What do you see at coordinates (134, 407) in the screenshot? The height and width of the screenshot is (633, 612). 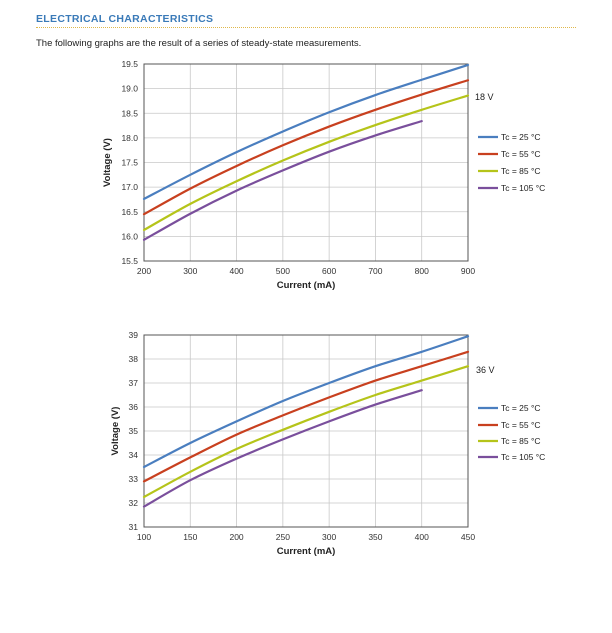 I see `y-tick-label: 36` at bounding box center [134, 407].